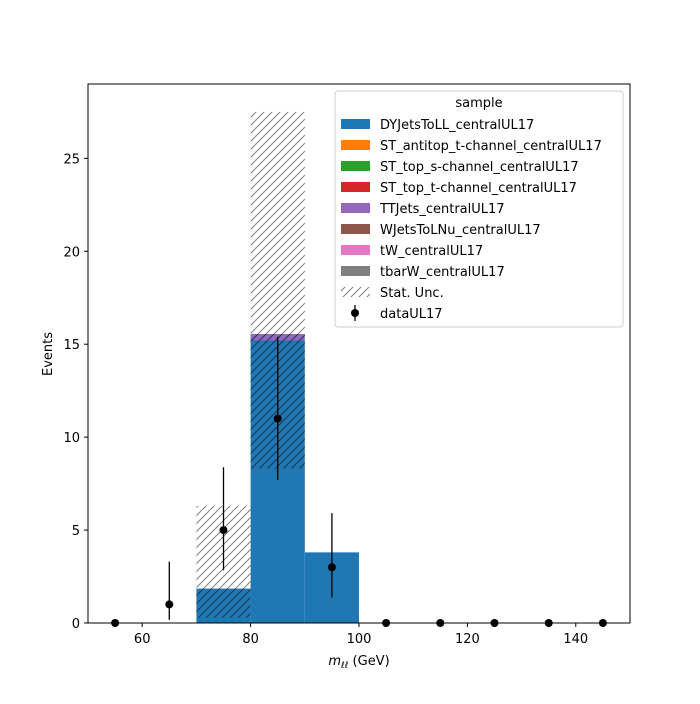 The height and width of the screenshot is (704, 700). Describe the element at coordinates (460, 230) in the screenshot. I see `legend-label-5: WJetsToLNu_centralUL17` at that location.